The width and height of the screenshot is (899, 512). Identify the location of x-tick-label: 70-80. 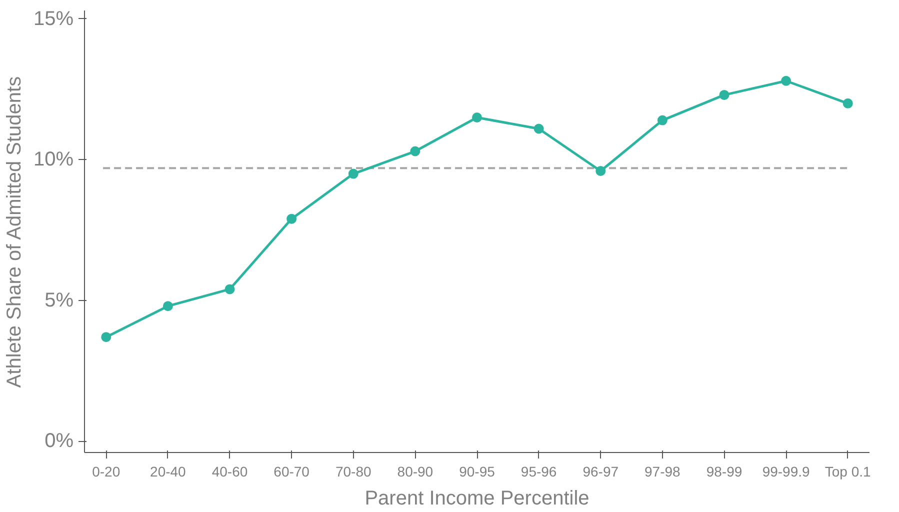
(353, 472).